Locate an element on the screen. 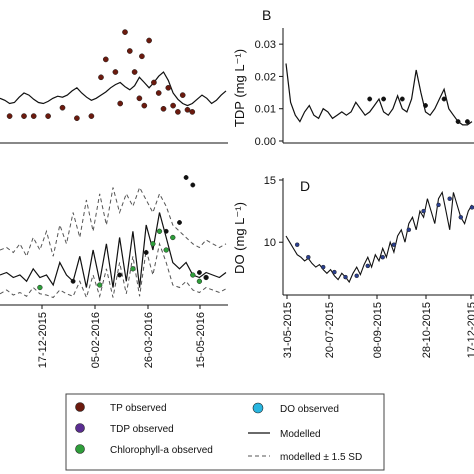 The width and height of the screenshot is (474, 474). y-tick-label: 0.03 is located at coordinates (265, 45).